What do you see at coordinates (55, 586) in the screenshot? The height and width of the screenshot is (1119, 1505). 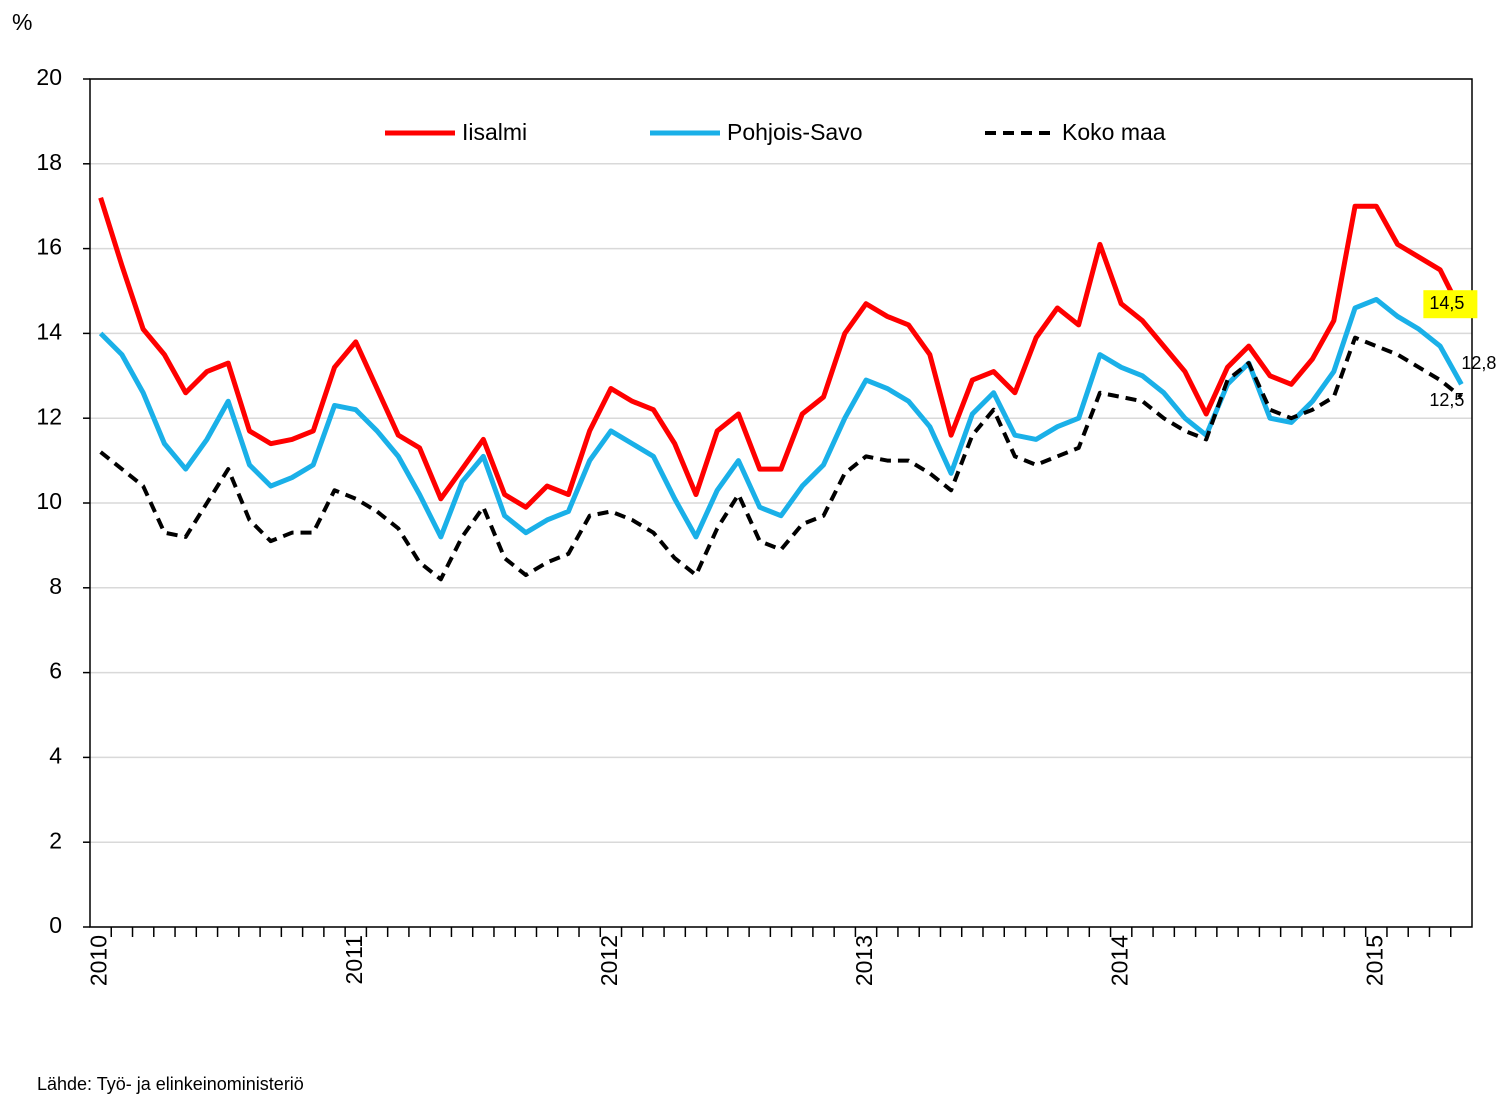 I see `y-tick-label: 8` at bounding box center [55, 586].